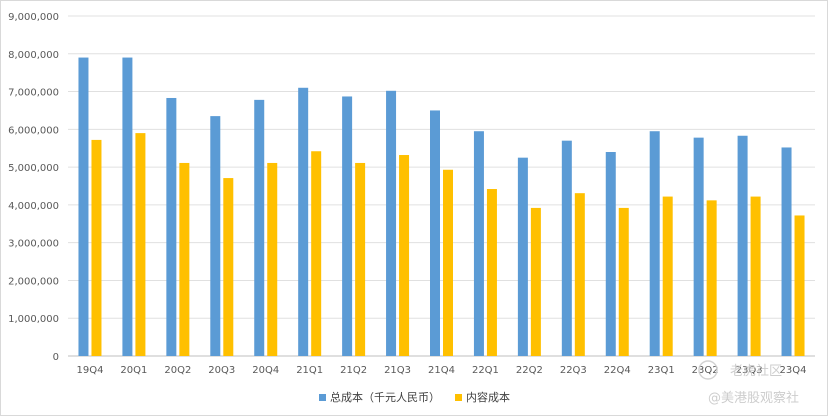  What do you see at coordinates (171, 226) in the screenshot?
I see `bar-total-cost-20Q2` at bounding box center [171, 226].